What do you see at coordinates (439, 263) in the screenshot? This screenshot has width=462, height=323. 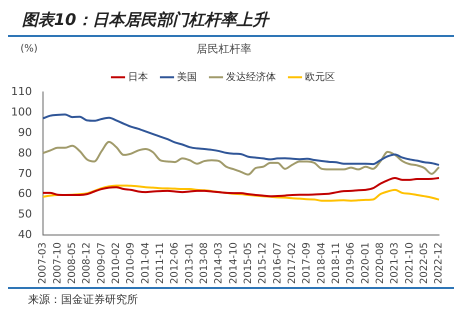 I see `x-tick-label: 2022-12` at bounding box center [439, 263].